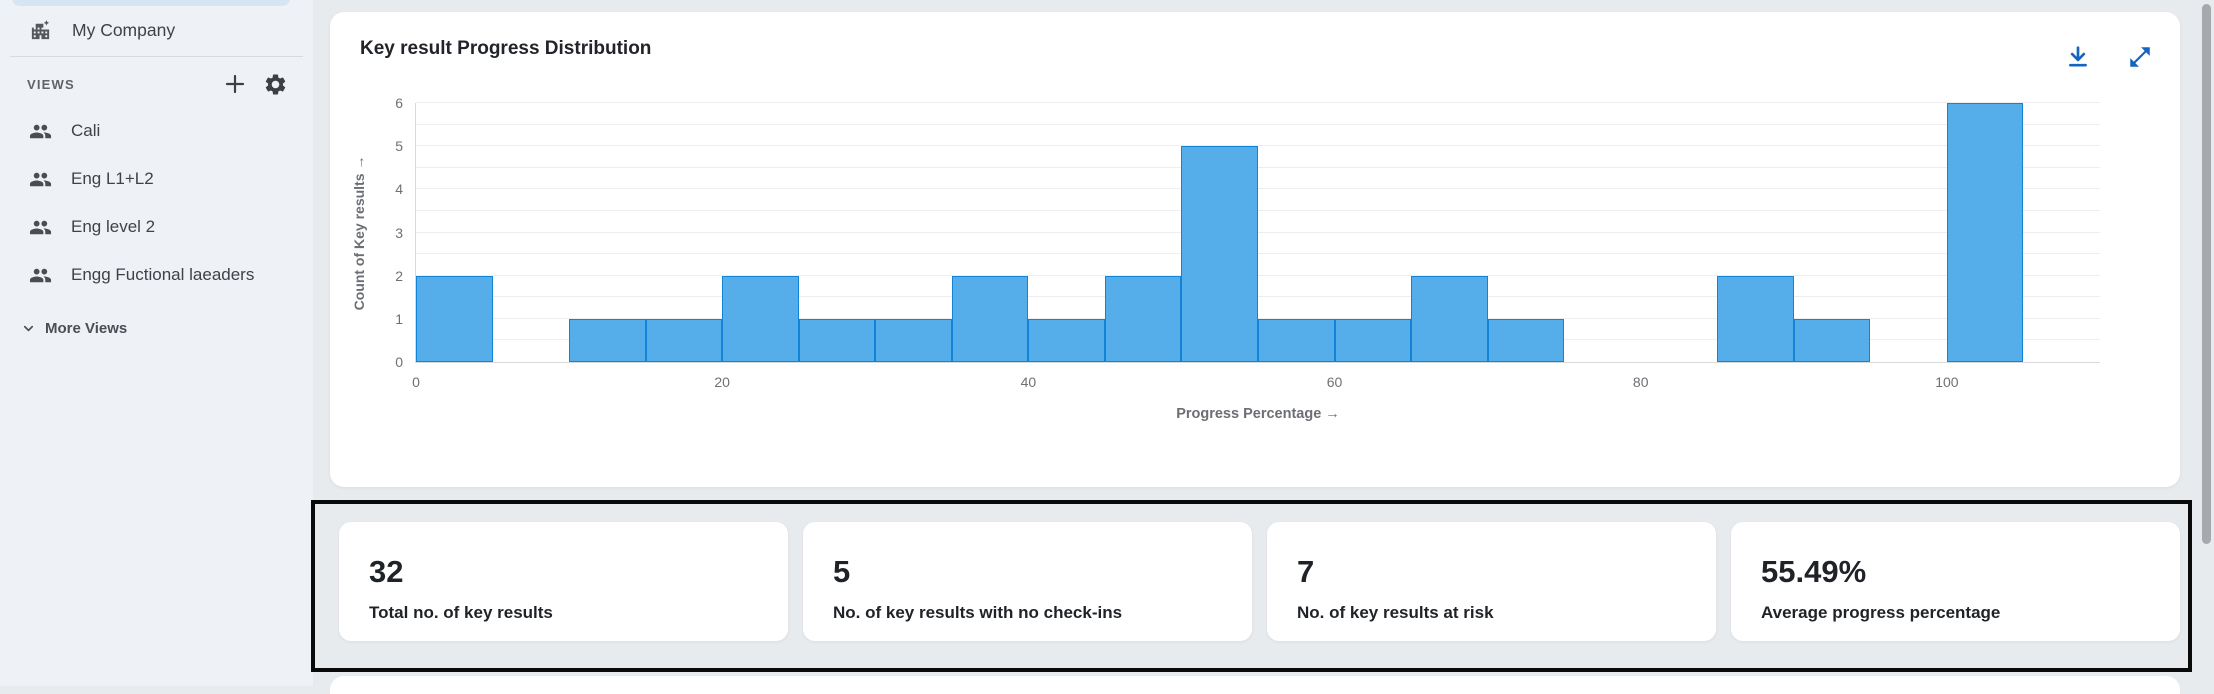  What do you see at coordinates (151, 3) in the screenshot?
I see `sidebar-selected-indicator` at bounding box center [151, 3].